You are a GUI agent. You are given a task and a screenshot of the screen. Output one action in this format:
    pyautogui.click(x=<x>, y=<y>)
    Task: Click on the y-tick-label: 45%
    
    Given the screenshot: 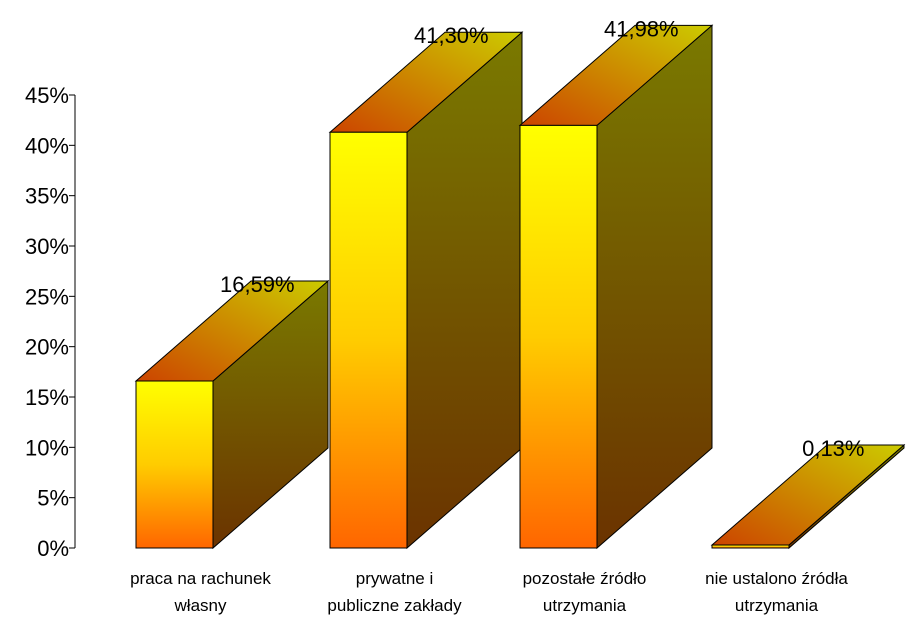 What is the action you would take?
    pyautogui.click(x=47, y=95)
    